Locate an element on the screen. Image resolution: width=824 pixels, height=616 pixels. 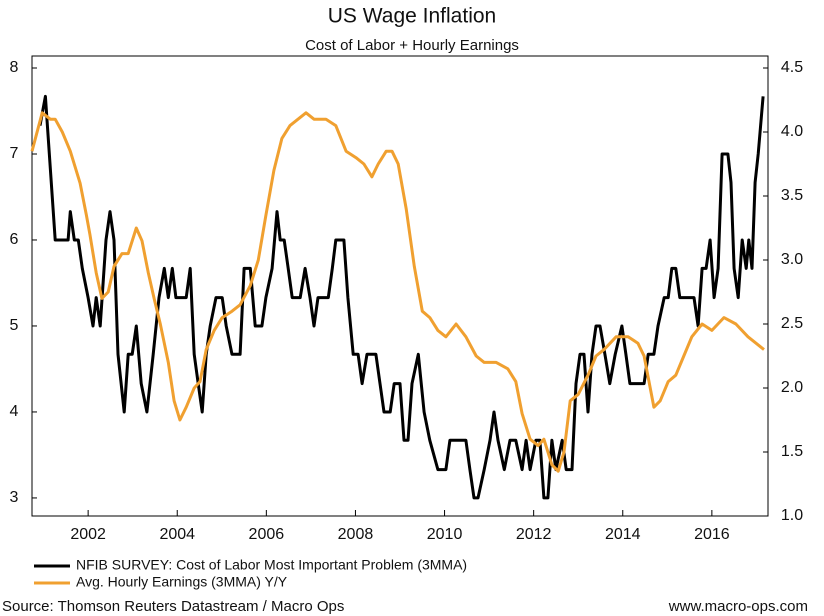
x-tick-label: 2016 is located at coordinates (712, 534).